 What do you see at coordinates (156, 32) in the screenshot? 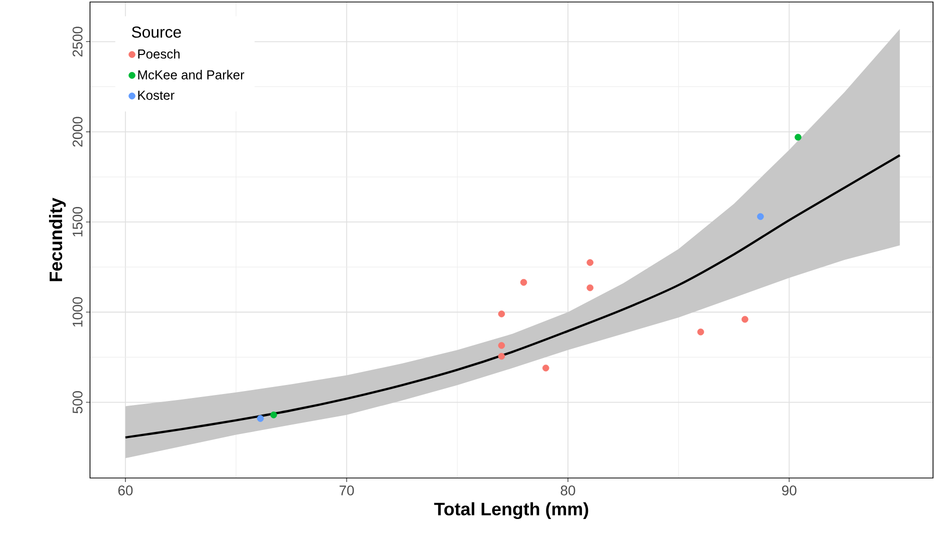
I see `legend-title: Source` at bounding box center [156, 32].